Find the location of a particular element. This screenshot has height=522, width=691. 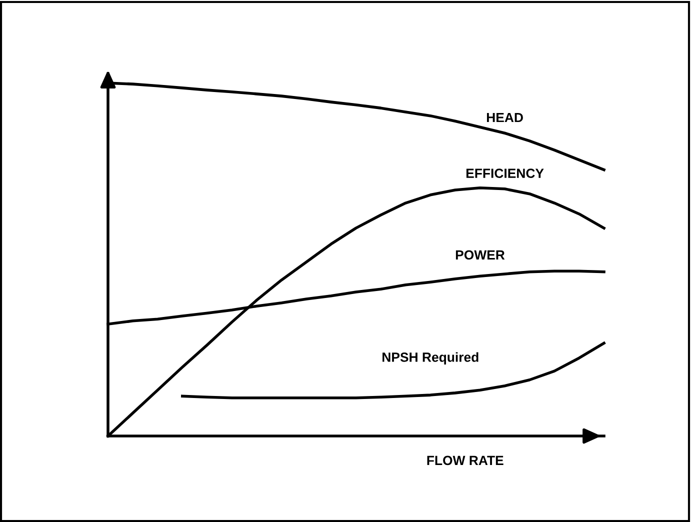

series-label: POWER is located at coordinates (480, 255).